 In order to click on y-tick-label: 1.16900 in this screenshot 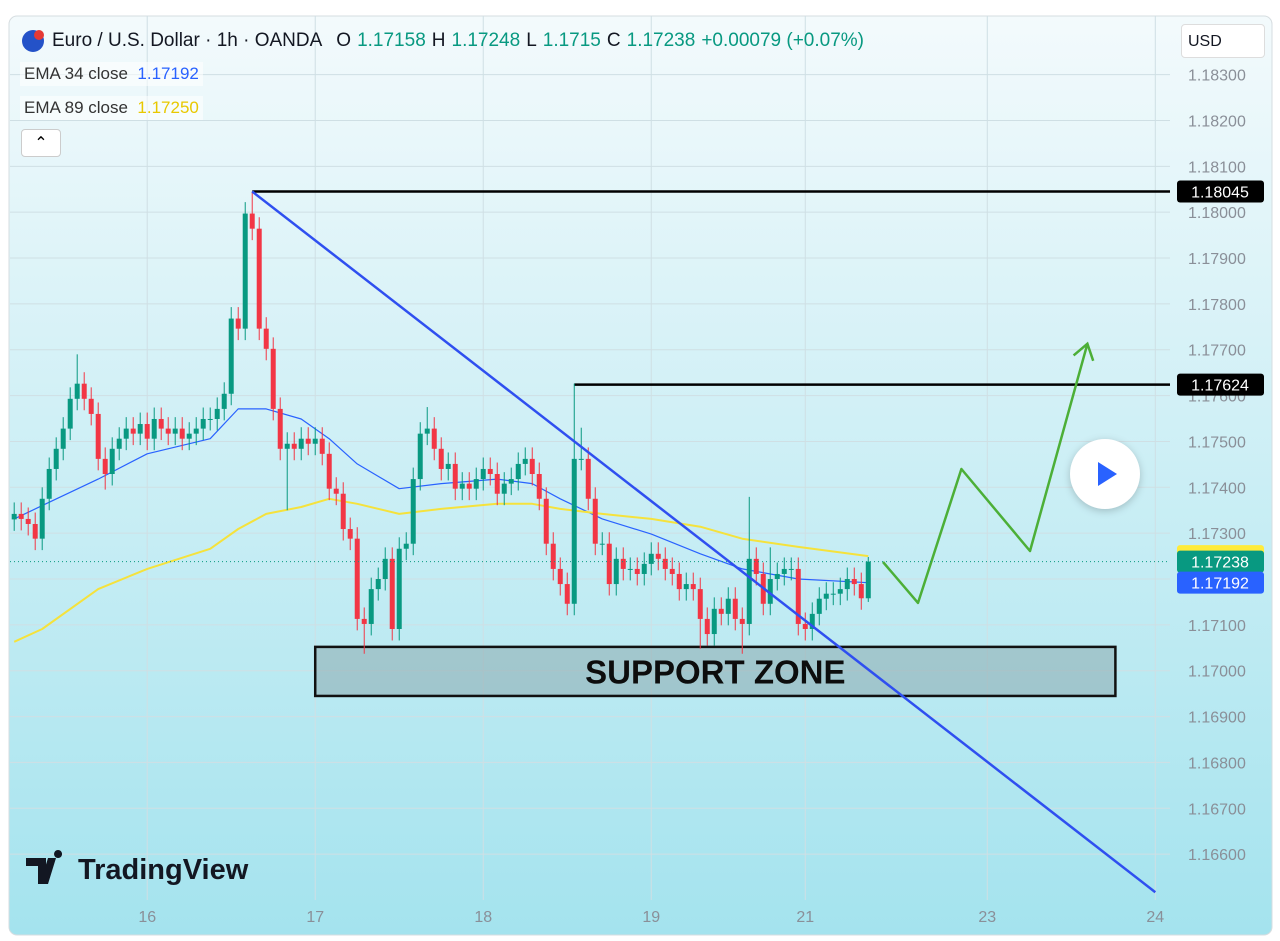, I will do `click(1217, 718)`.